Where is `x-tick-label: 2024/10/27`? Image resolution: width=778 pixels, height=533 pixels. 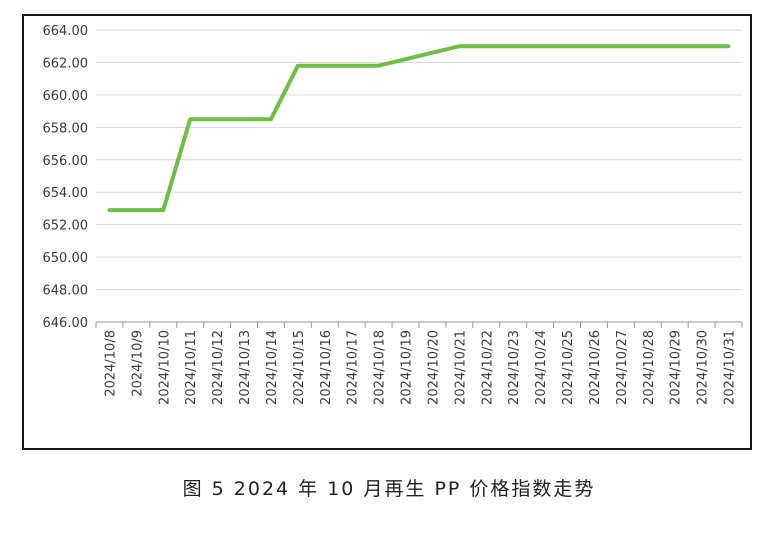
x-tick-label: 2024/10/27 is located at coordinates (622, 367).